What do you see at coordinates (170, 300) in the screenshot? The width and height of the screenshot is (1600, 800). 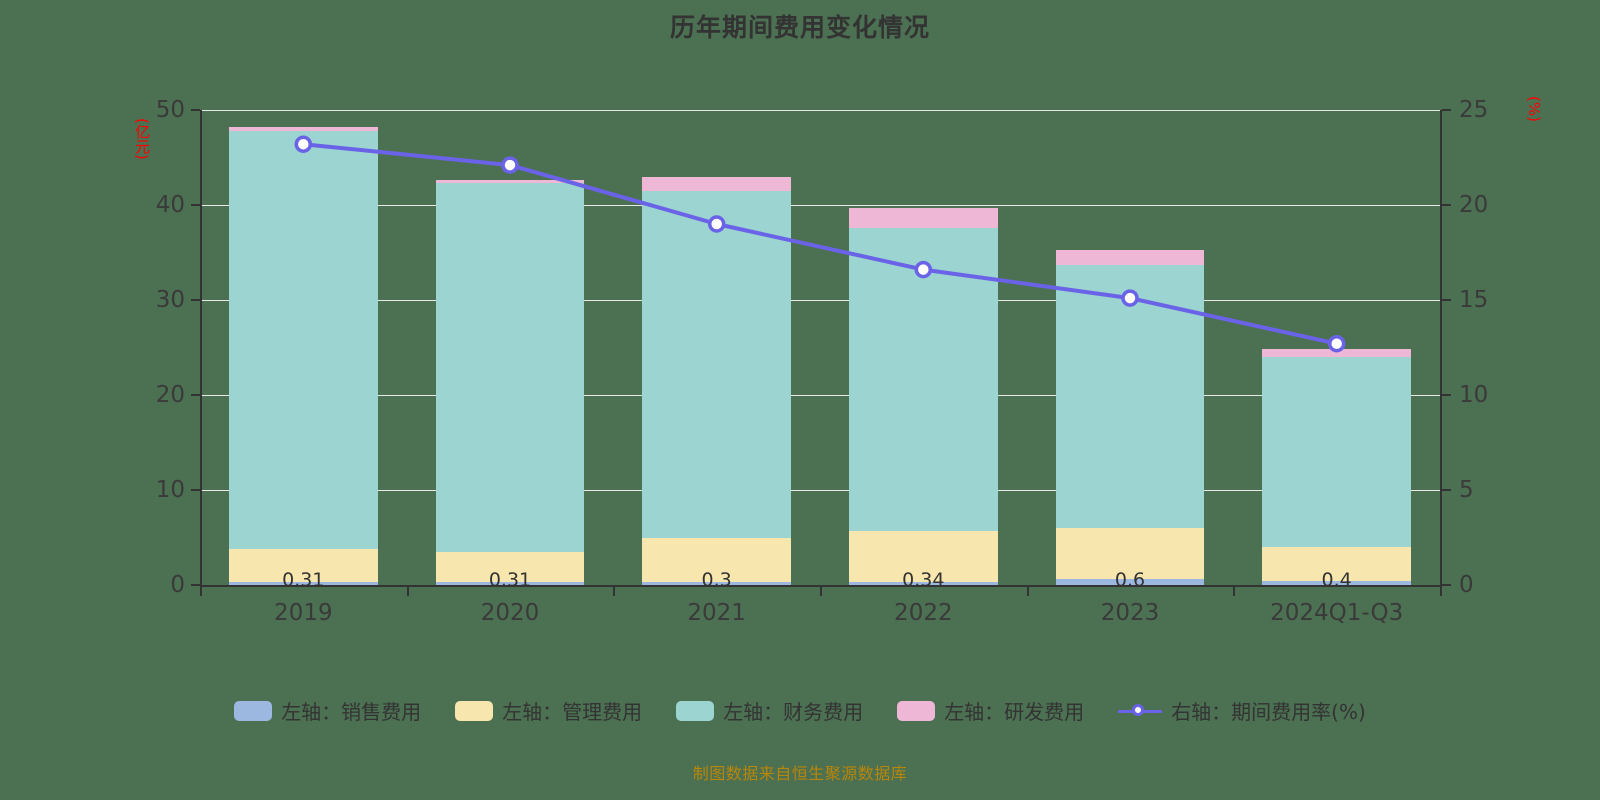 I see `y-axis-tick-label: 30` at bounding box center [170, 300].